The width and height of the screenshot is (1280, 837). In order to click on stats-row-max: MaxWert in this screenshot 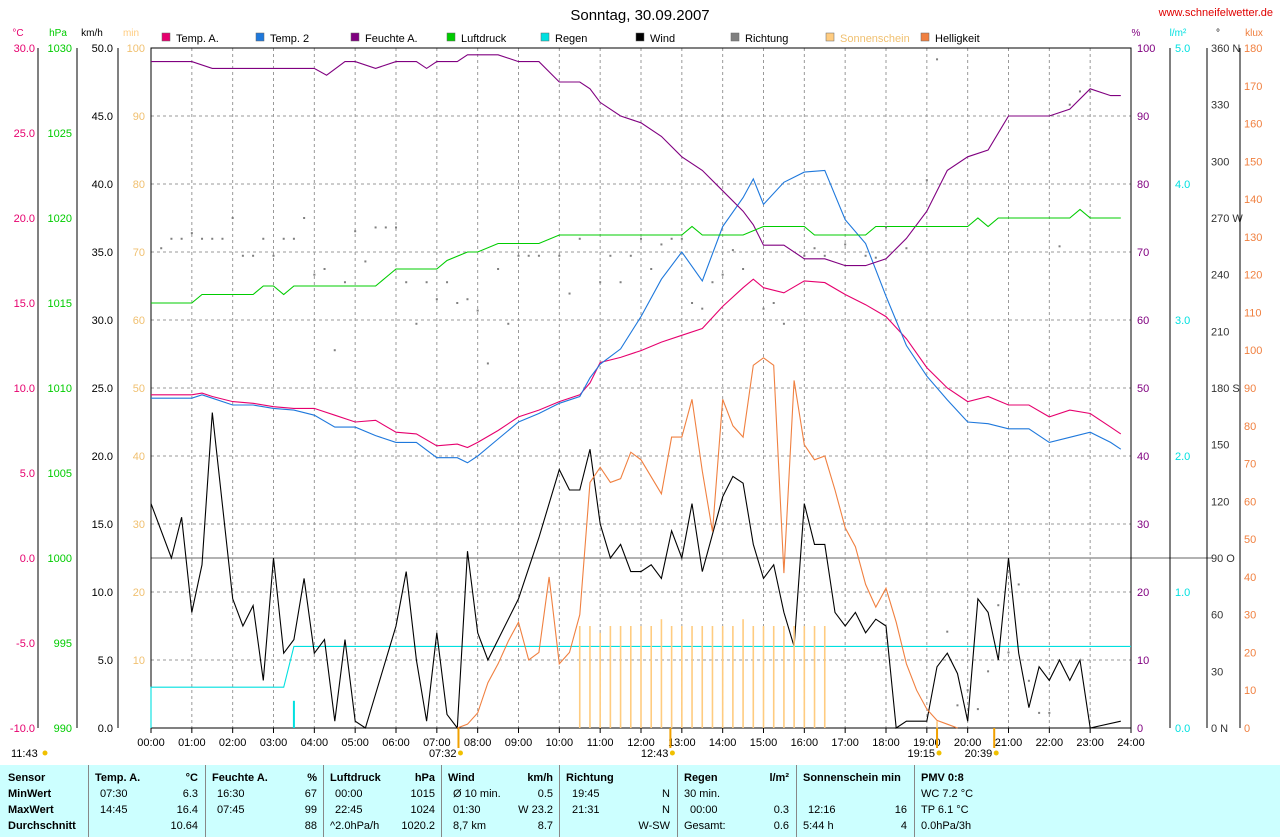, I will do `click(31, 810)`.